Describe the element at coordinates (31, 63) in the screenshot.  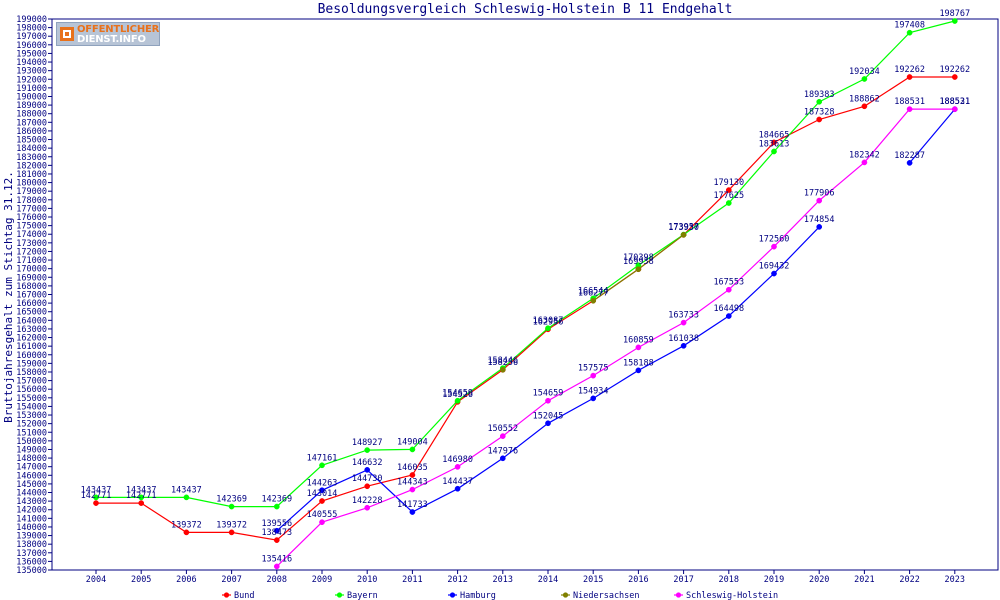
I see `y-tick-label: 194000` at that location.